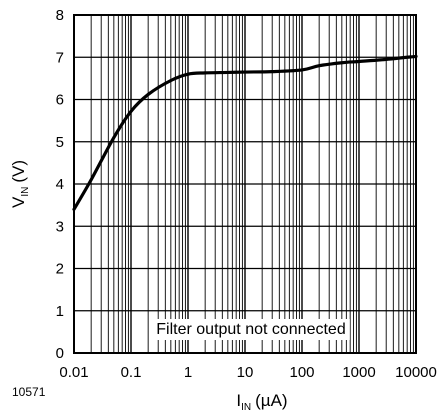 This screenshot has height=419, width=443. What do you see at coordinates (25, 192) in the screenshot?
I see `y-axis-title-sub: IN` at bounding box center [25, 192].